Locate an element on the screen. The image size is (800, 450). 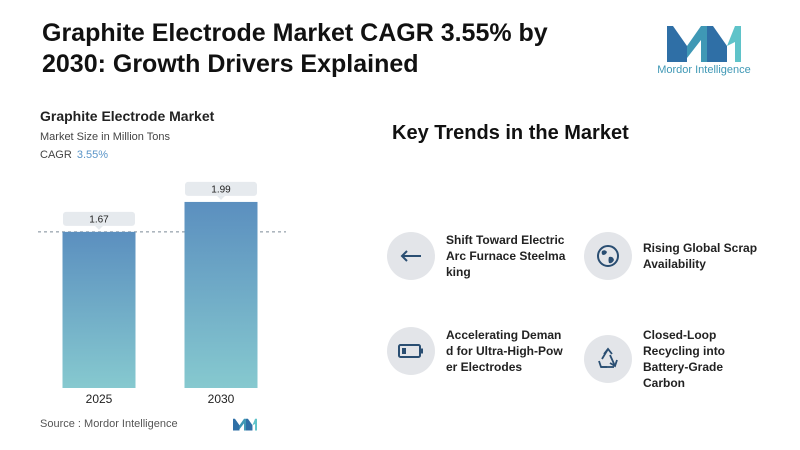
trends-title: Key Trends in the Market is located at coordinates (510, 133).